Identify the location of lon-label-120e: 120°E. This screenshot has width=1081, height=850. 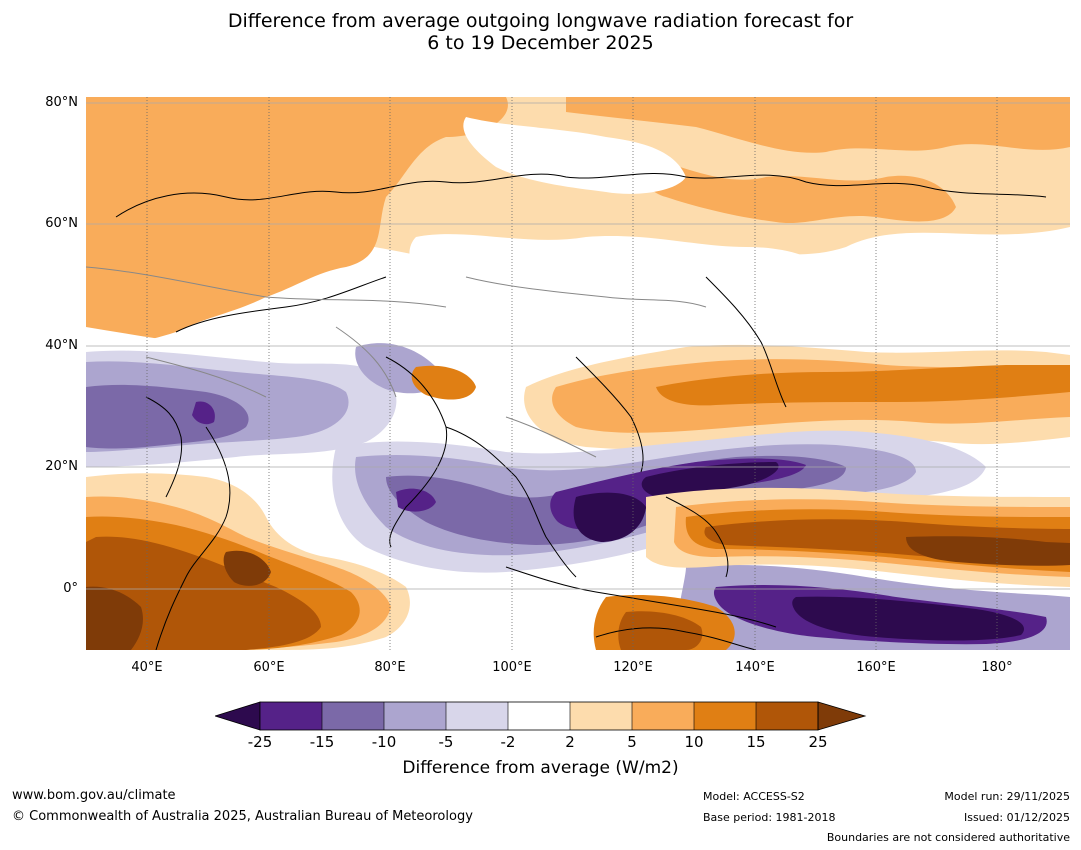
(633, 667).